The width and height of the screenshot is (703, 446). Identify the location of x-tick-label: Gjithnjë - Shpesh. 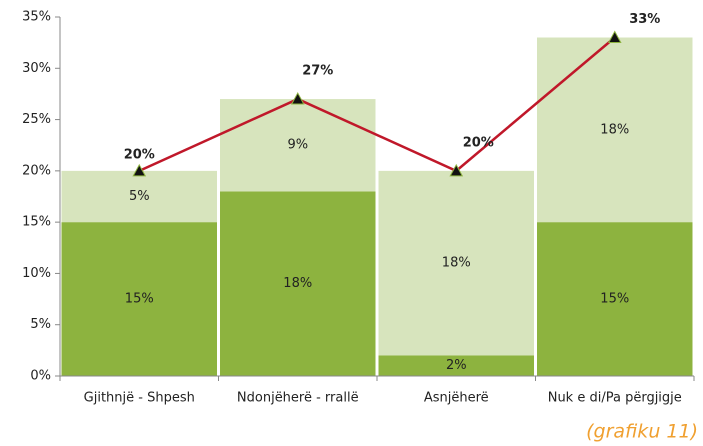
(139, 398).